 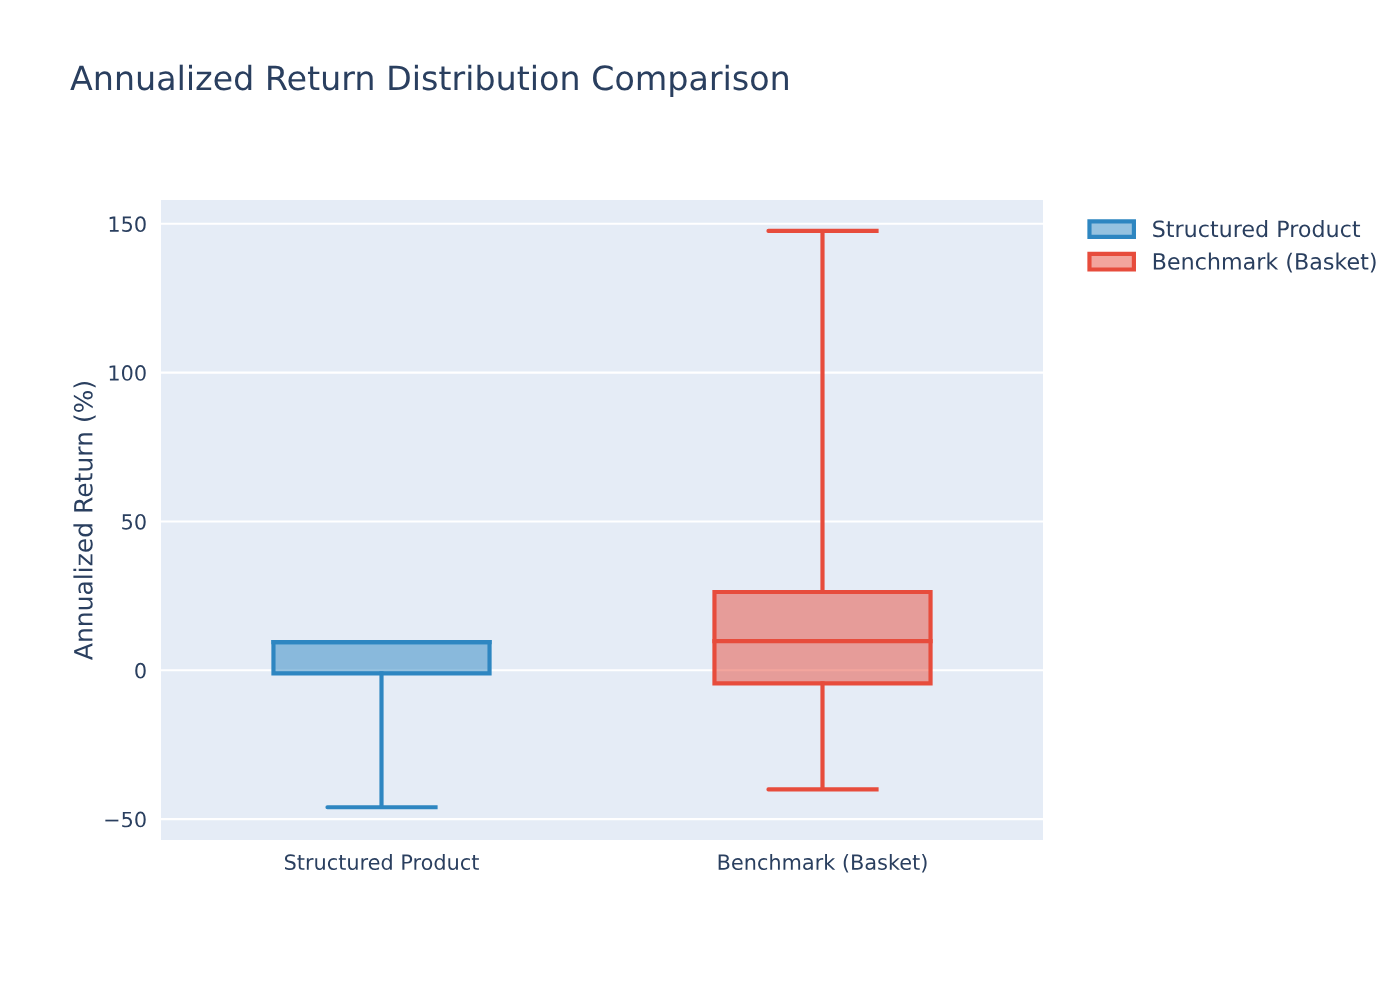 I want to click on y-tick-label: 100, so click(x=127, y=373).